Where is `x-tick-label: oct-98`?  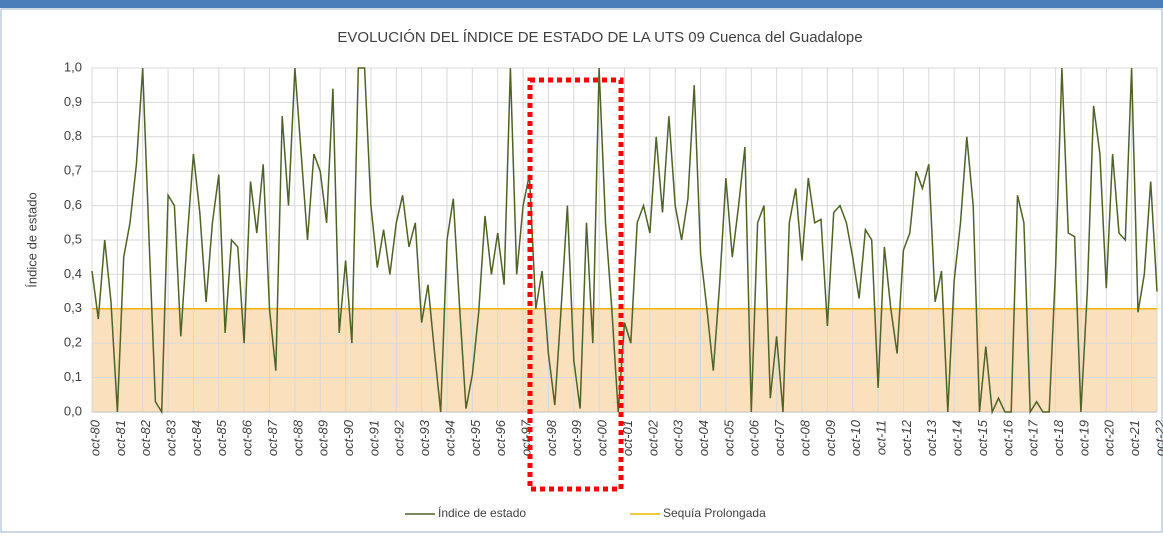 x-tick-label: oct-98 is located at coordinates (551, 437).